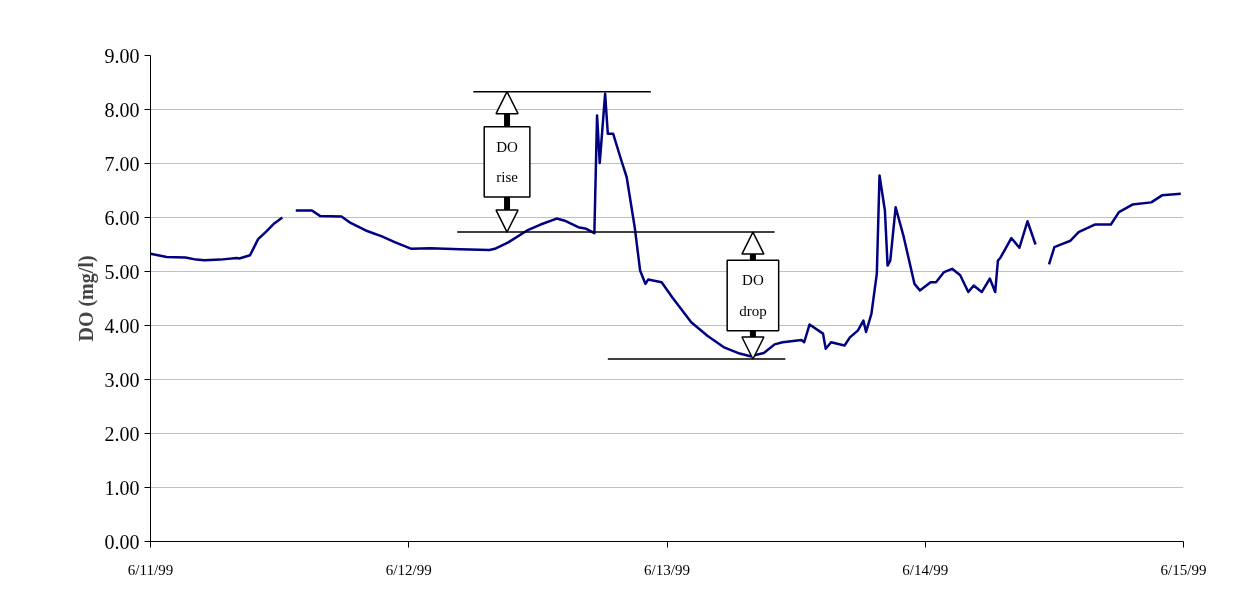  Describe the element at coordinates (122, 163) in the screenshot. I see `y-tick-label: 7.00` at that location.